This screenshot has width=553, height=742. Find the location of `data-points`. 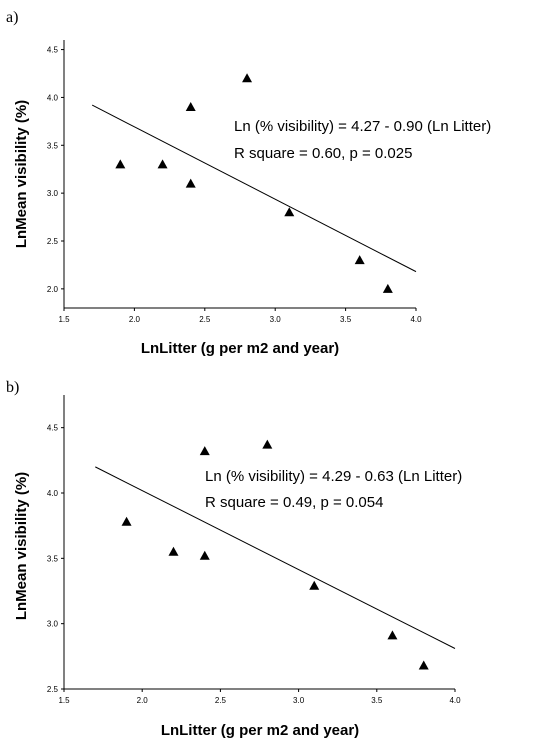

data-points is located at coordinates (254, 183).